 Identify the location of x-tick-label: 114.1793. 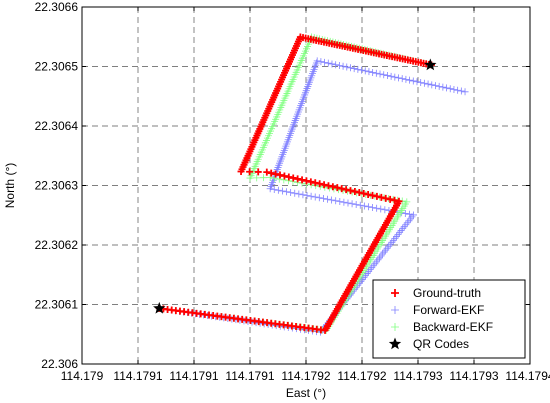
(417, 376).